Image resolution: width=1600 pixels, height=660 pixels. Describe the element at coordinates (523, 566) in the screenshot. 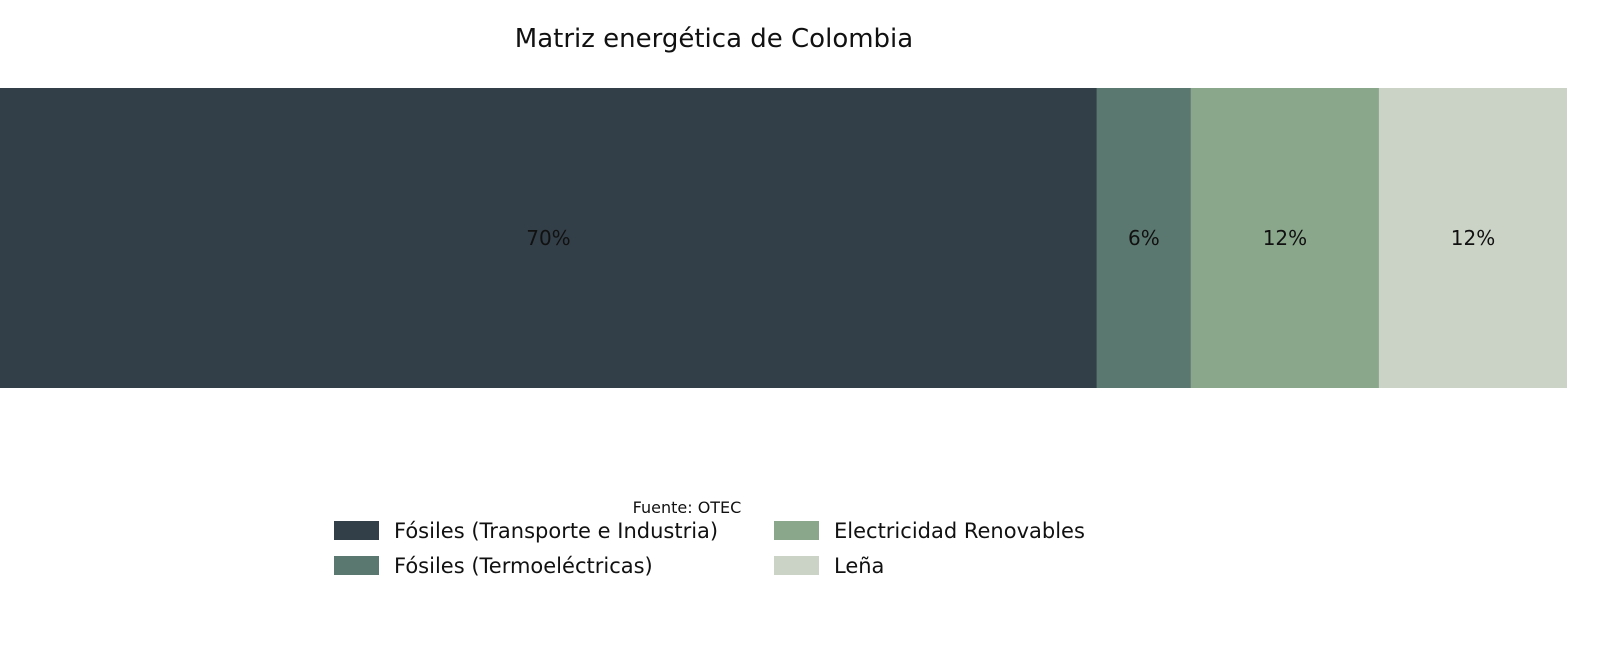

I see `legend-label: Fósiles (Termoeléctricas)` at that location.